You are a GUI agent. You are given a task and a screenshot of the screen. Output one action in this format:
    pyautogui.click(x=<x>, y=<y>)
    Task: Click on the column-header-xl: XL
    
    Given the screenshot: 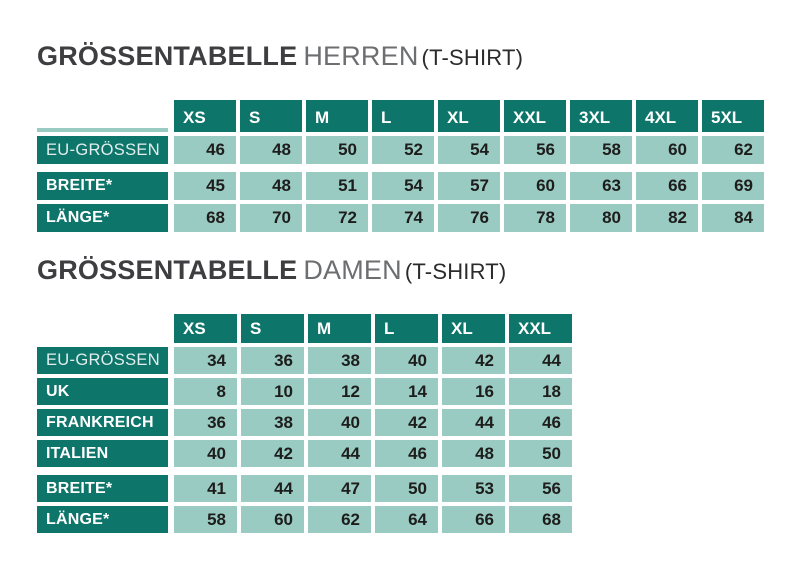 What is the action you would take?
    pyautogui.click(x=473, y=328)
    